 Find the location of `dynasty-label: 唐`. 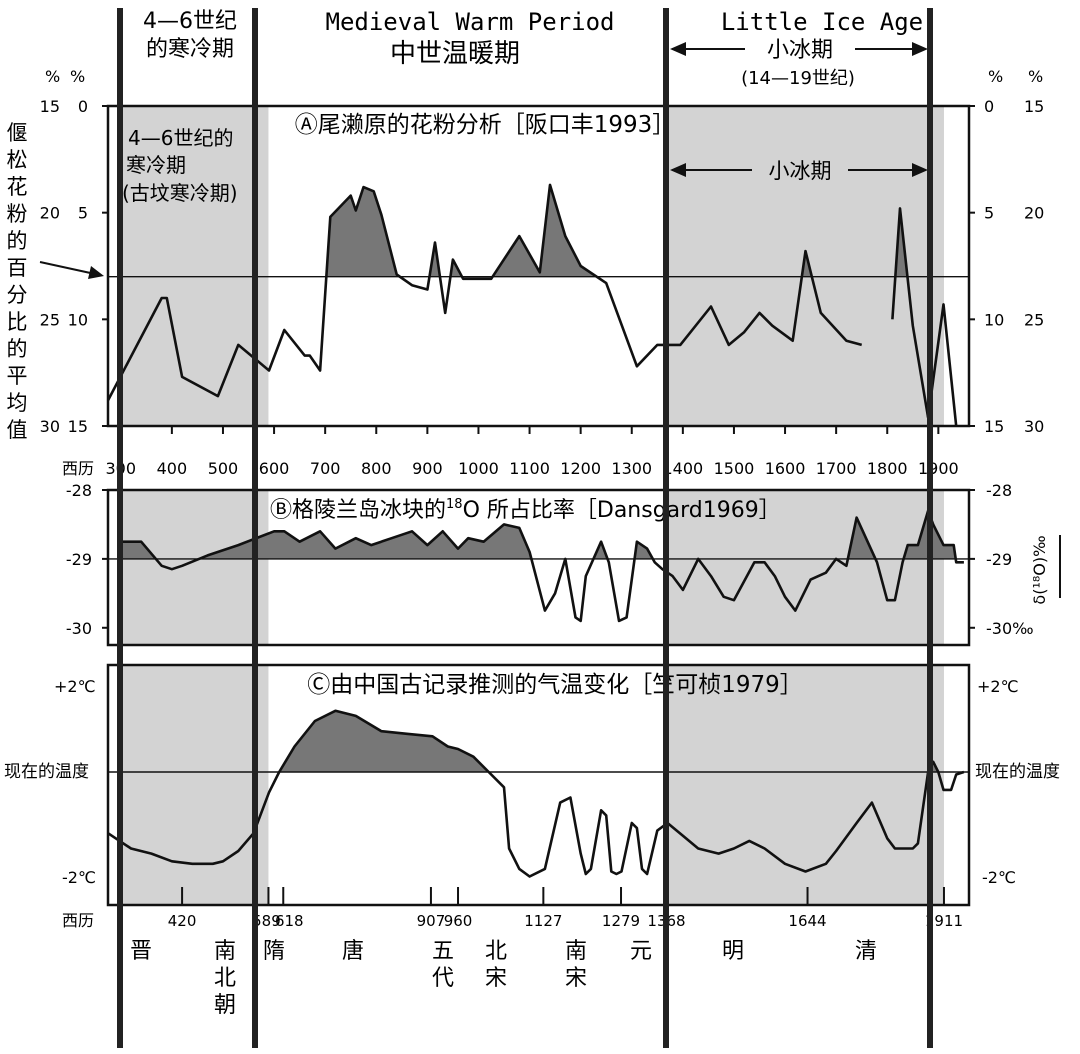

dynasty-label: 唐 is located at coordinates (353, 951).